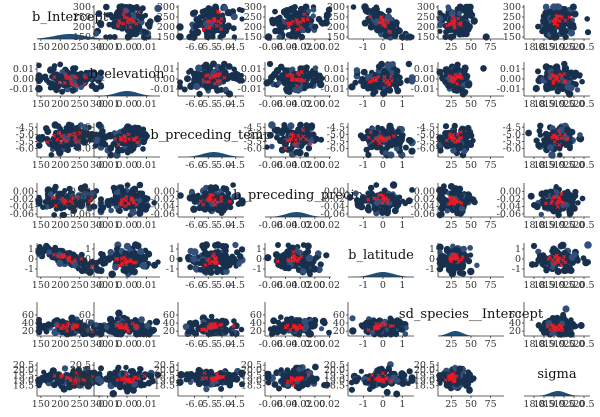  Describe the element at coordinates (292, 146) in the screenshot. I see `panel-b_preceding_precip-vs-b_preceding_temp: -4.5-5.0-5.5-6.0-0.06-0.04-0.020.000.02` at that location.